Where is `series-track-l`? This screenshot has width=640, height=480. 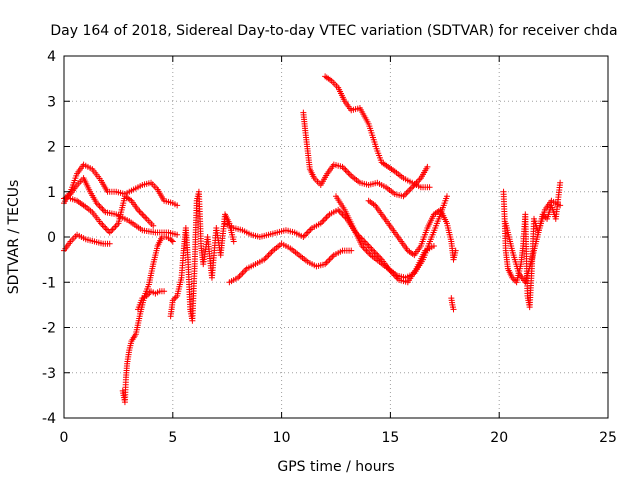 series-track-l is located at coordinates (391, 237).